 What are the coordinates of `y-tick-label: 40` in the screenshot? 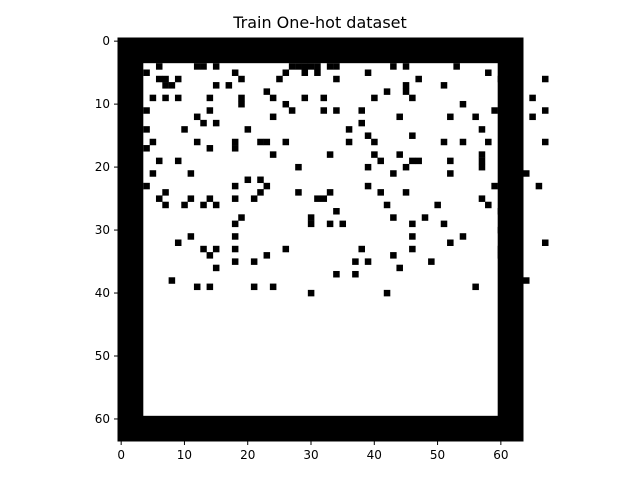 It's located at (102, 293).